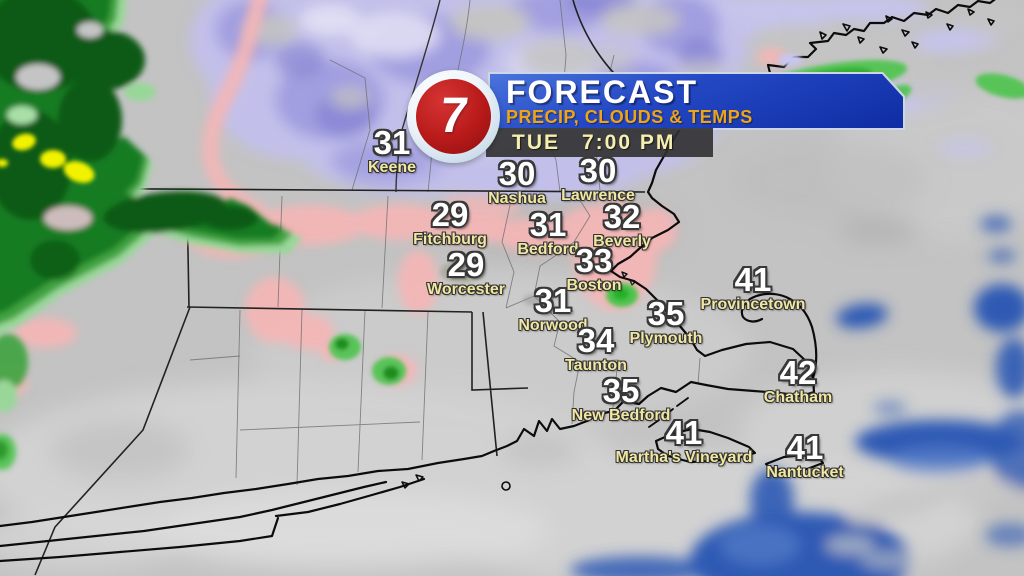 The width and height of the screenshot is (1024, 576). I want to click on station-logo: 7, so click(453, 116).